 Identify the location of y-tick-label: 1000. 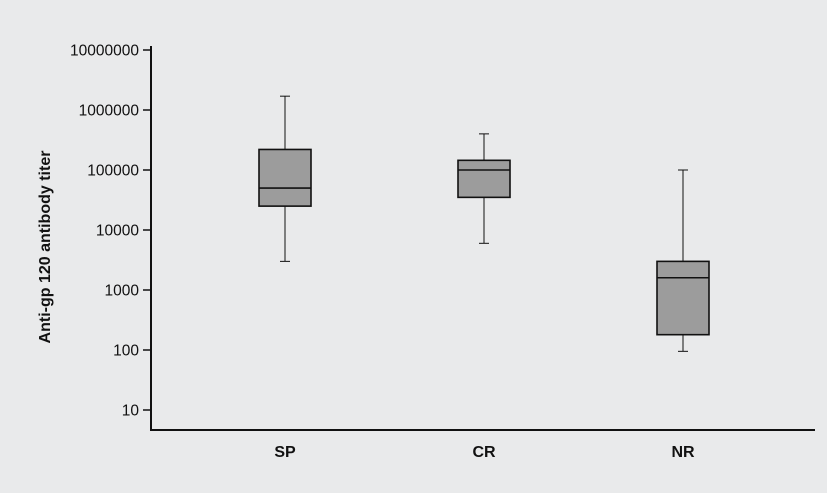
(122, 291).